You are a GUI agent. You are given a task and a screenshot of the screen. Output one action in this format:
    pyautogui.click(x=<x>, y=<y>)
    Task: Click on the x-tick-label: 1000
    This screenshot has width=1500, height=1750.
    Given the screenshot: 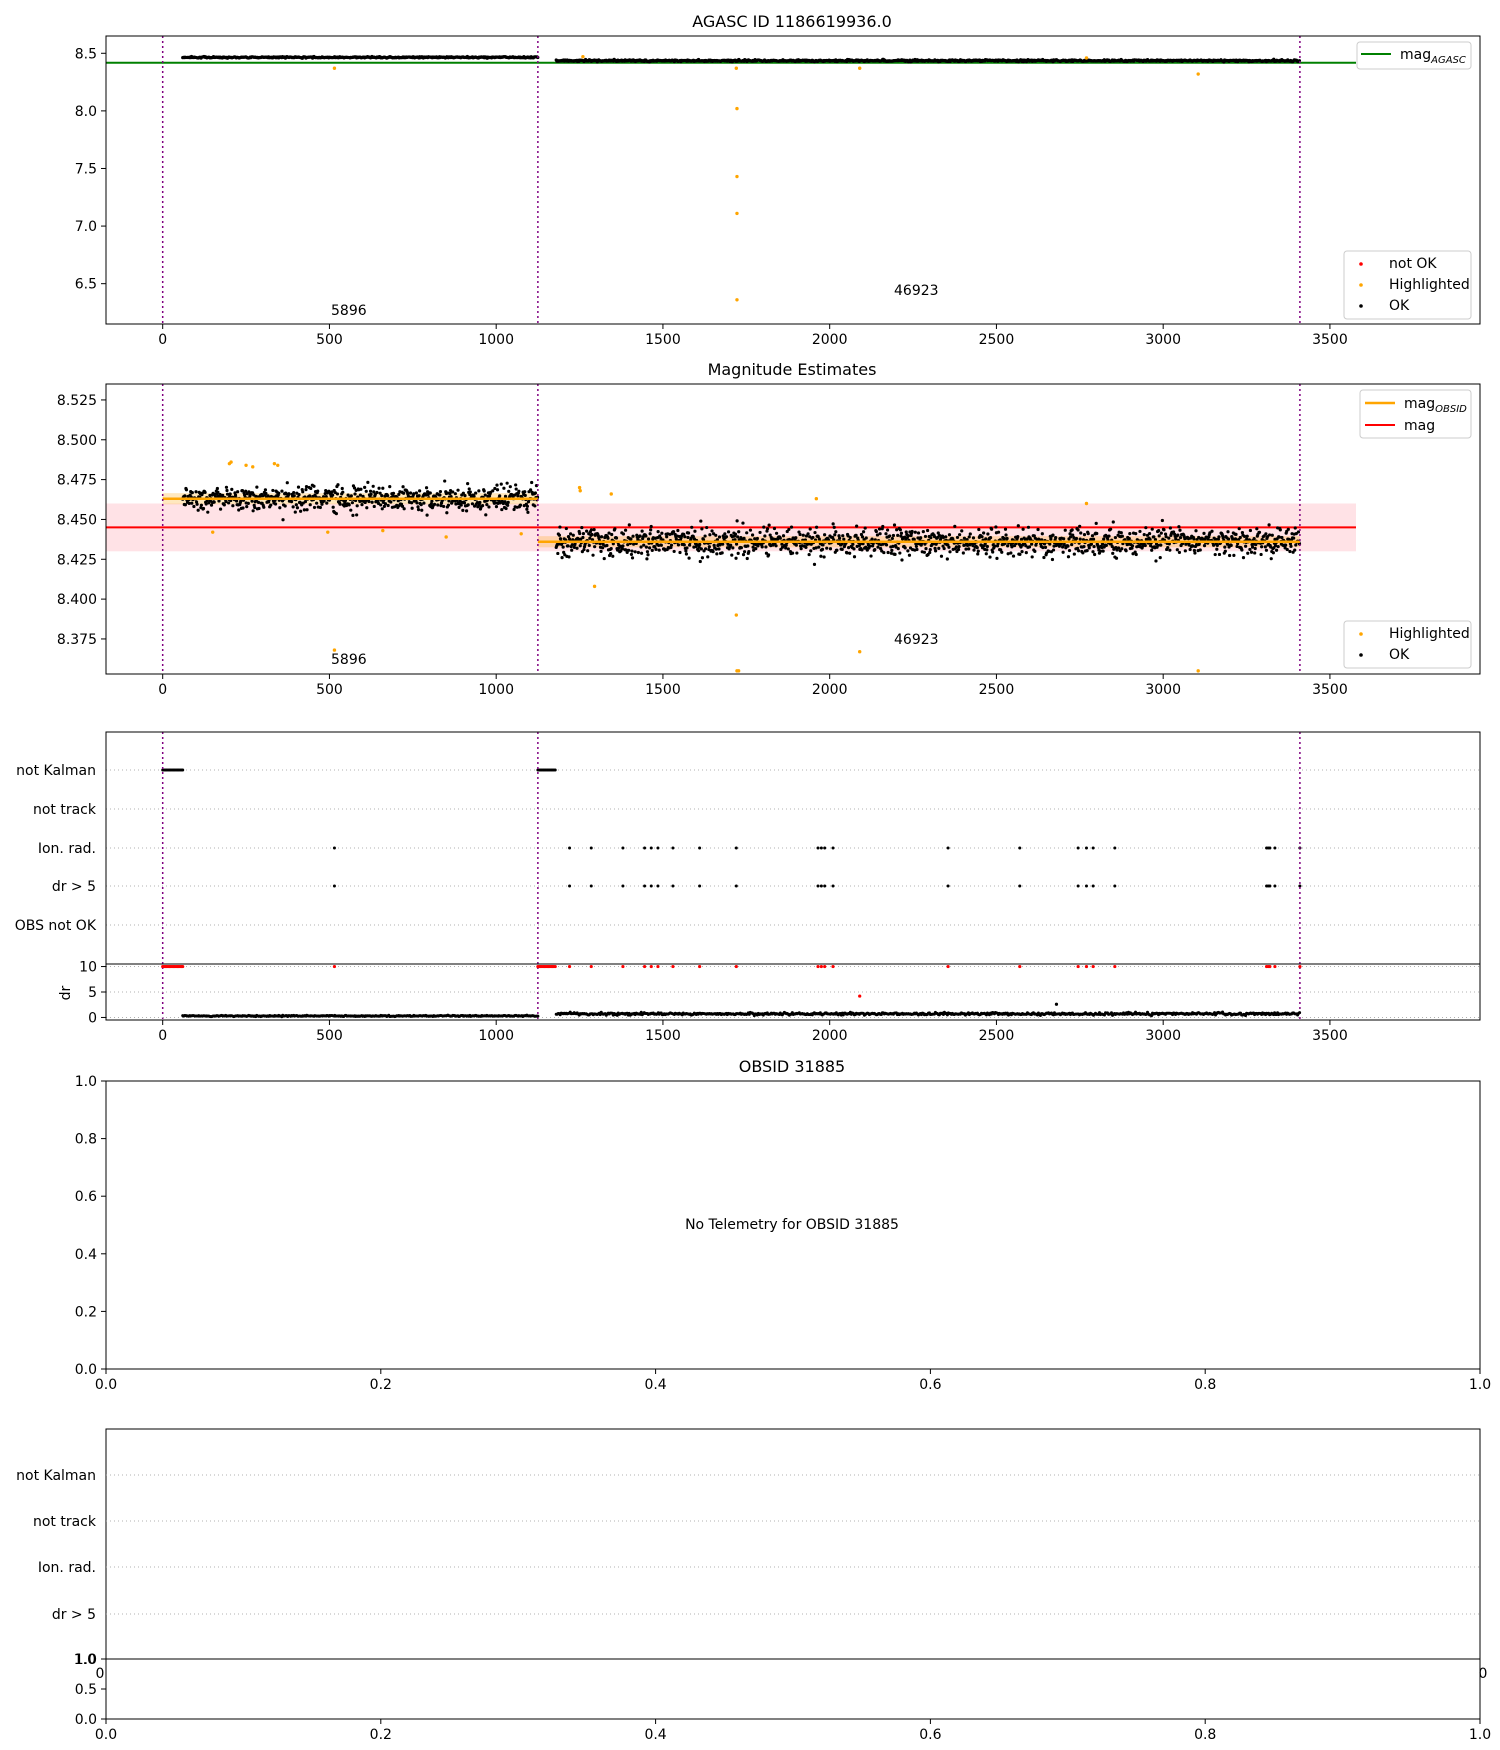 What is the action you would take?
    pyautogui.click(x=496, y=340)
    